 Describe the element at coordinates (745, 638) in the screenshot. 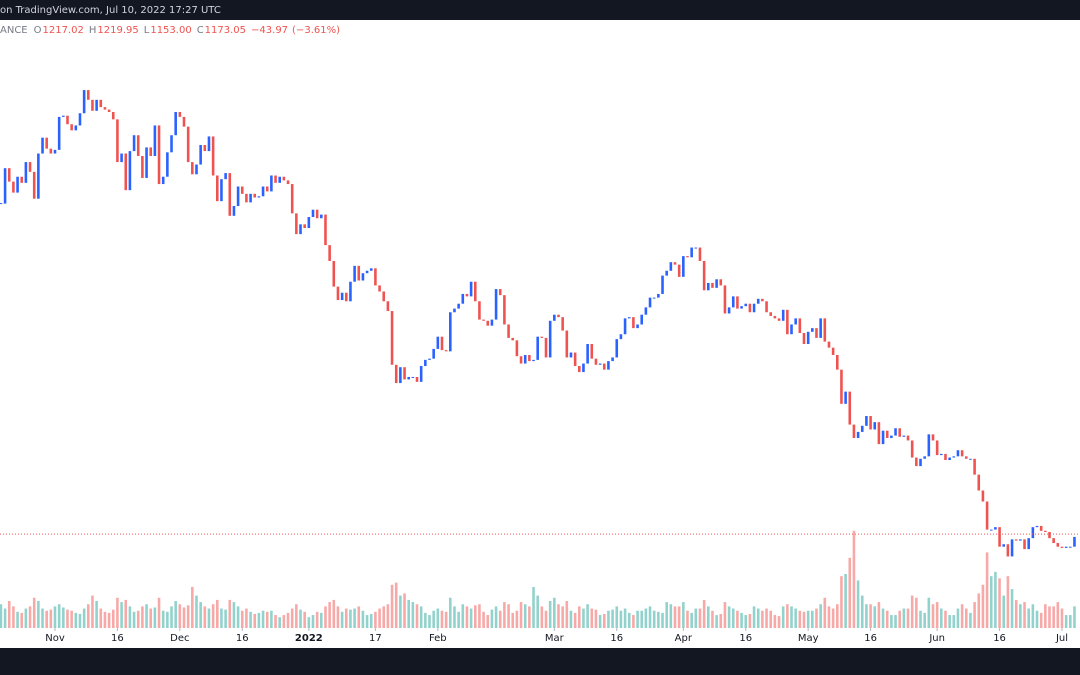

I see `x-tick-label: 16` at that location.